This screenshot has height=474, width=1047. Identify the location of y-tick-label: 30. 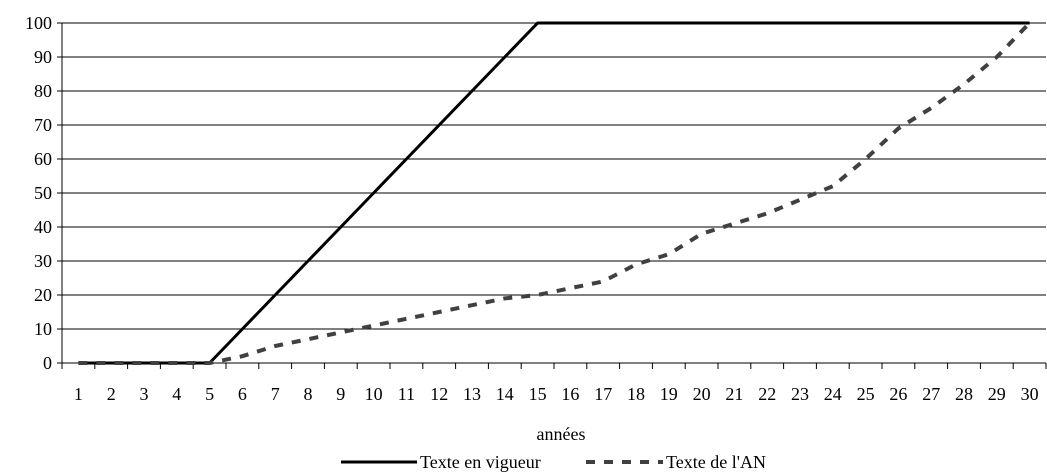
(43, 261).